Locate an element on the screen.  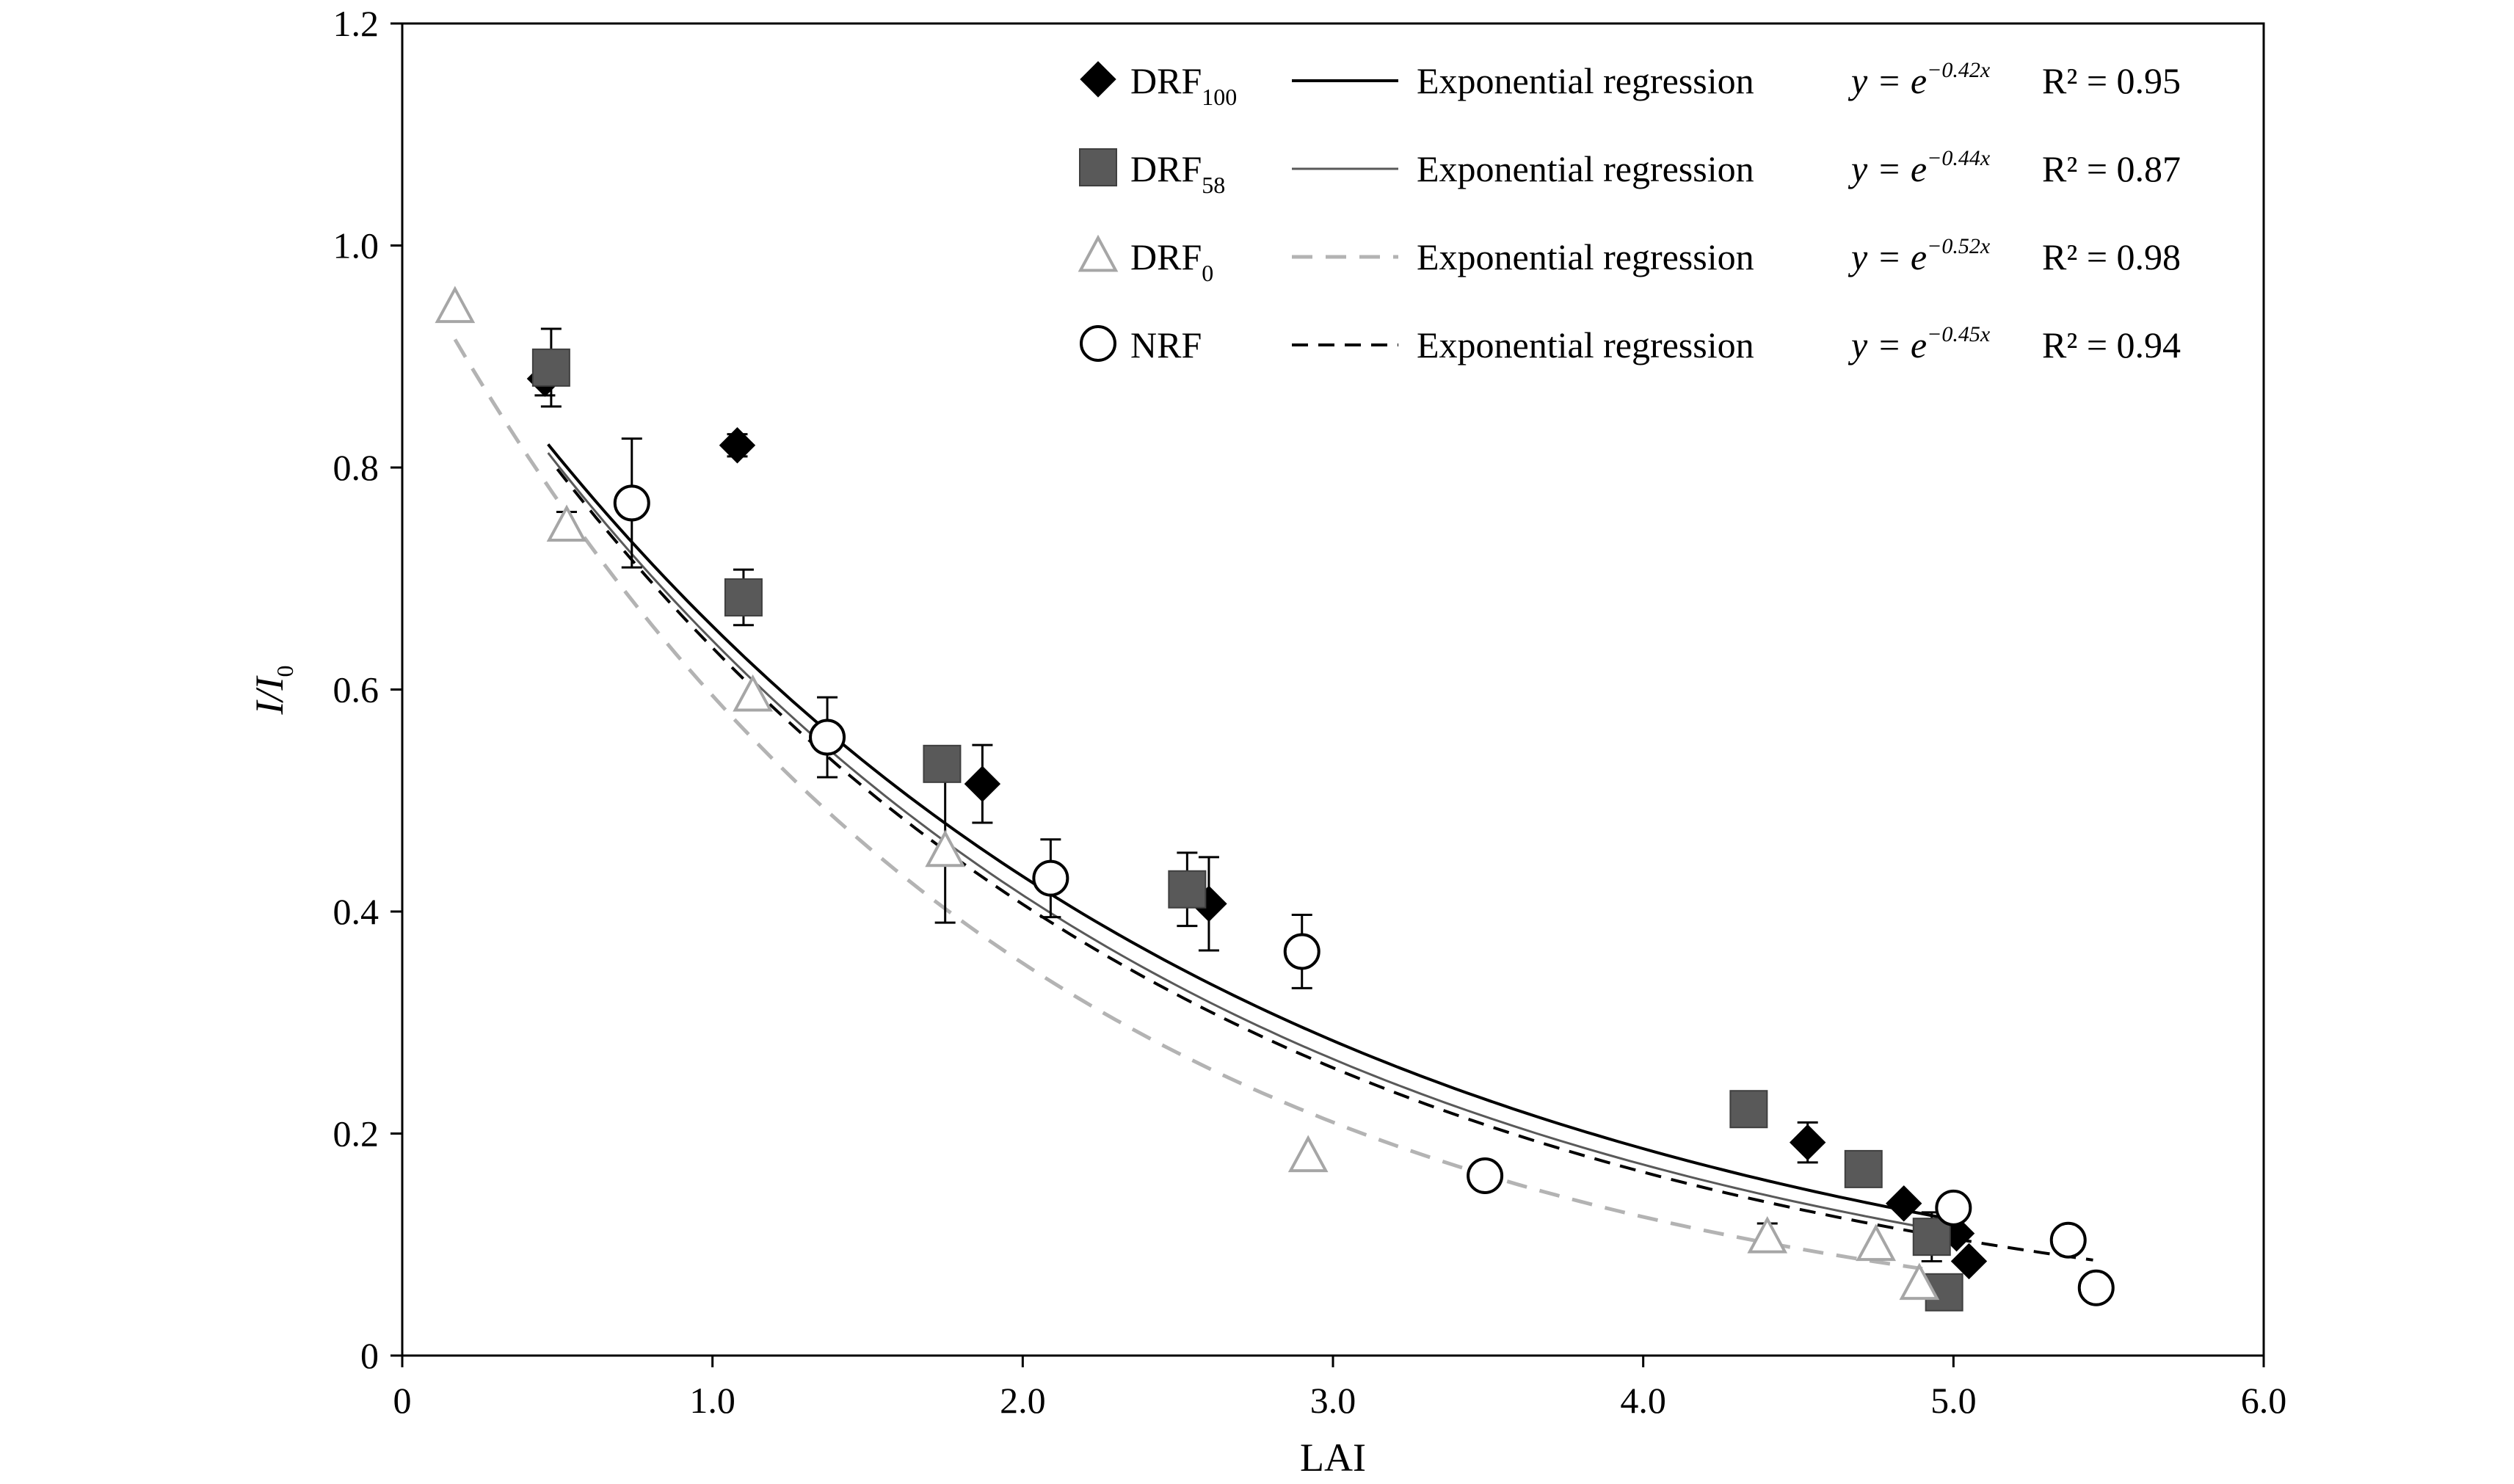
legend-name-drf100: DRF100 is located at coordinates (1183, 85).